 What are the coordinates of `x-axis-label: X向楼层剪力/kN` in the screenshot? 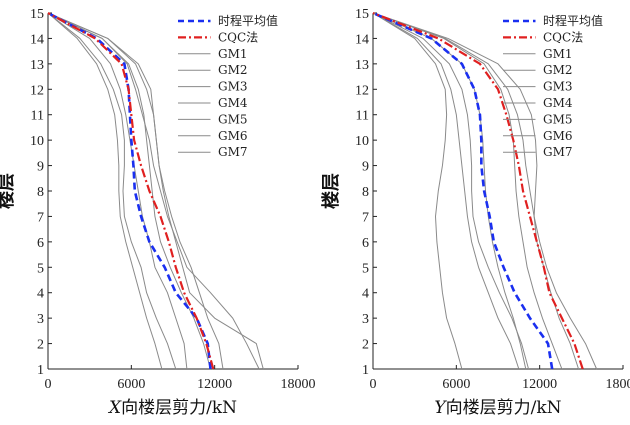 It's located at (172, 408).